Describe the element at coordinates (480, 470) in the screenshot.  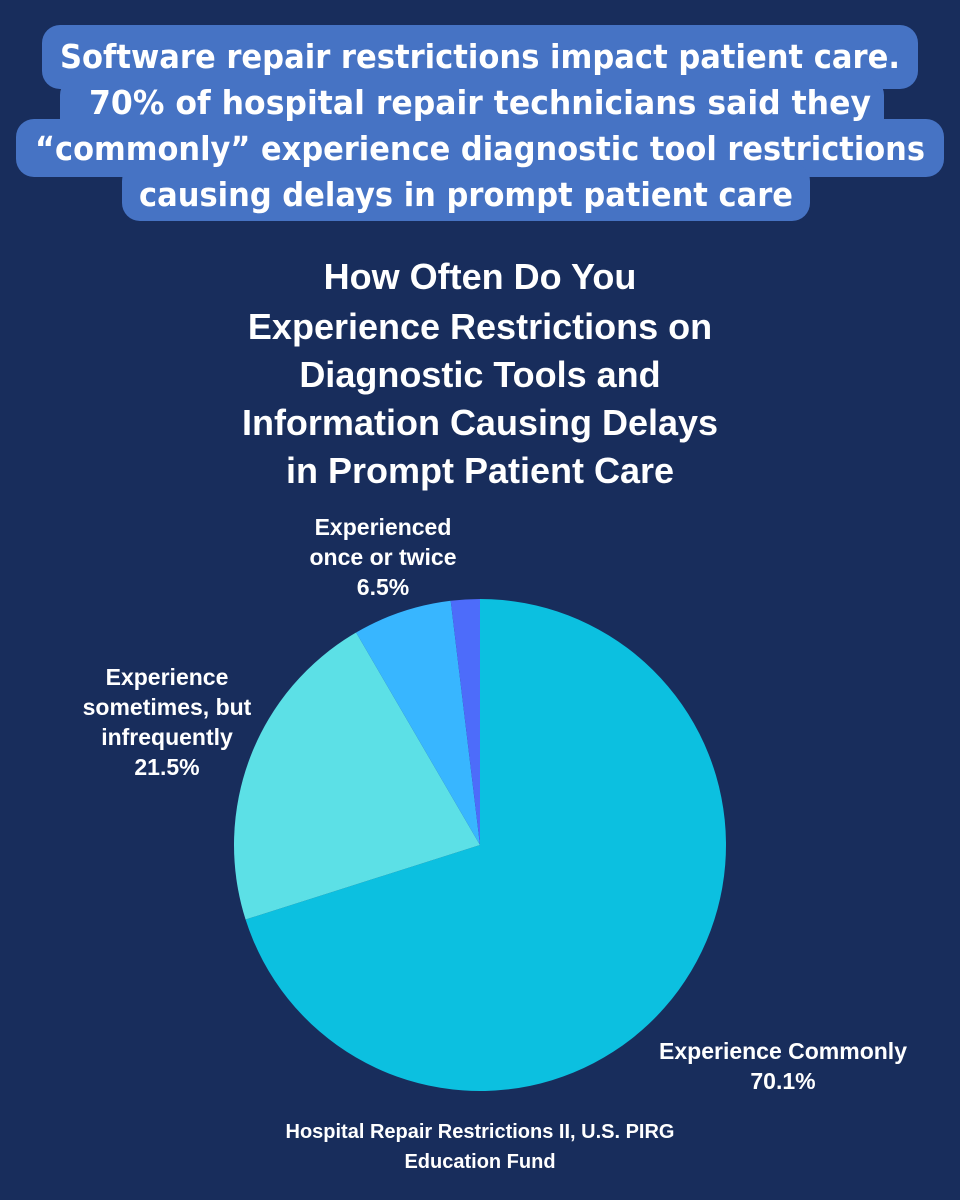
I see `chart-title-line: in Prompt Patient Care` at that location.